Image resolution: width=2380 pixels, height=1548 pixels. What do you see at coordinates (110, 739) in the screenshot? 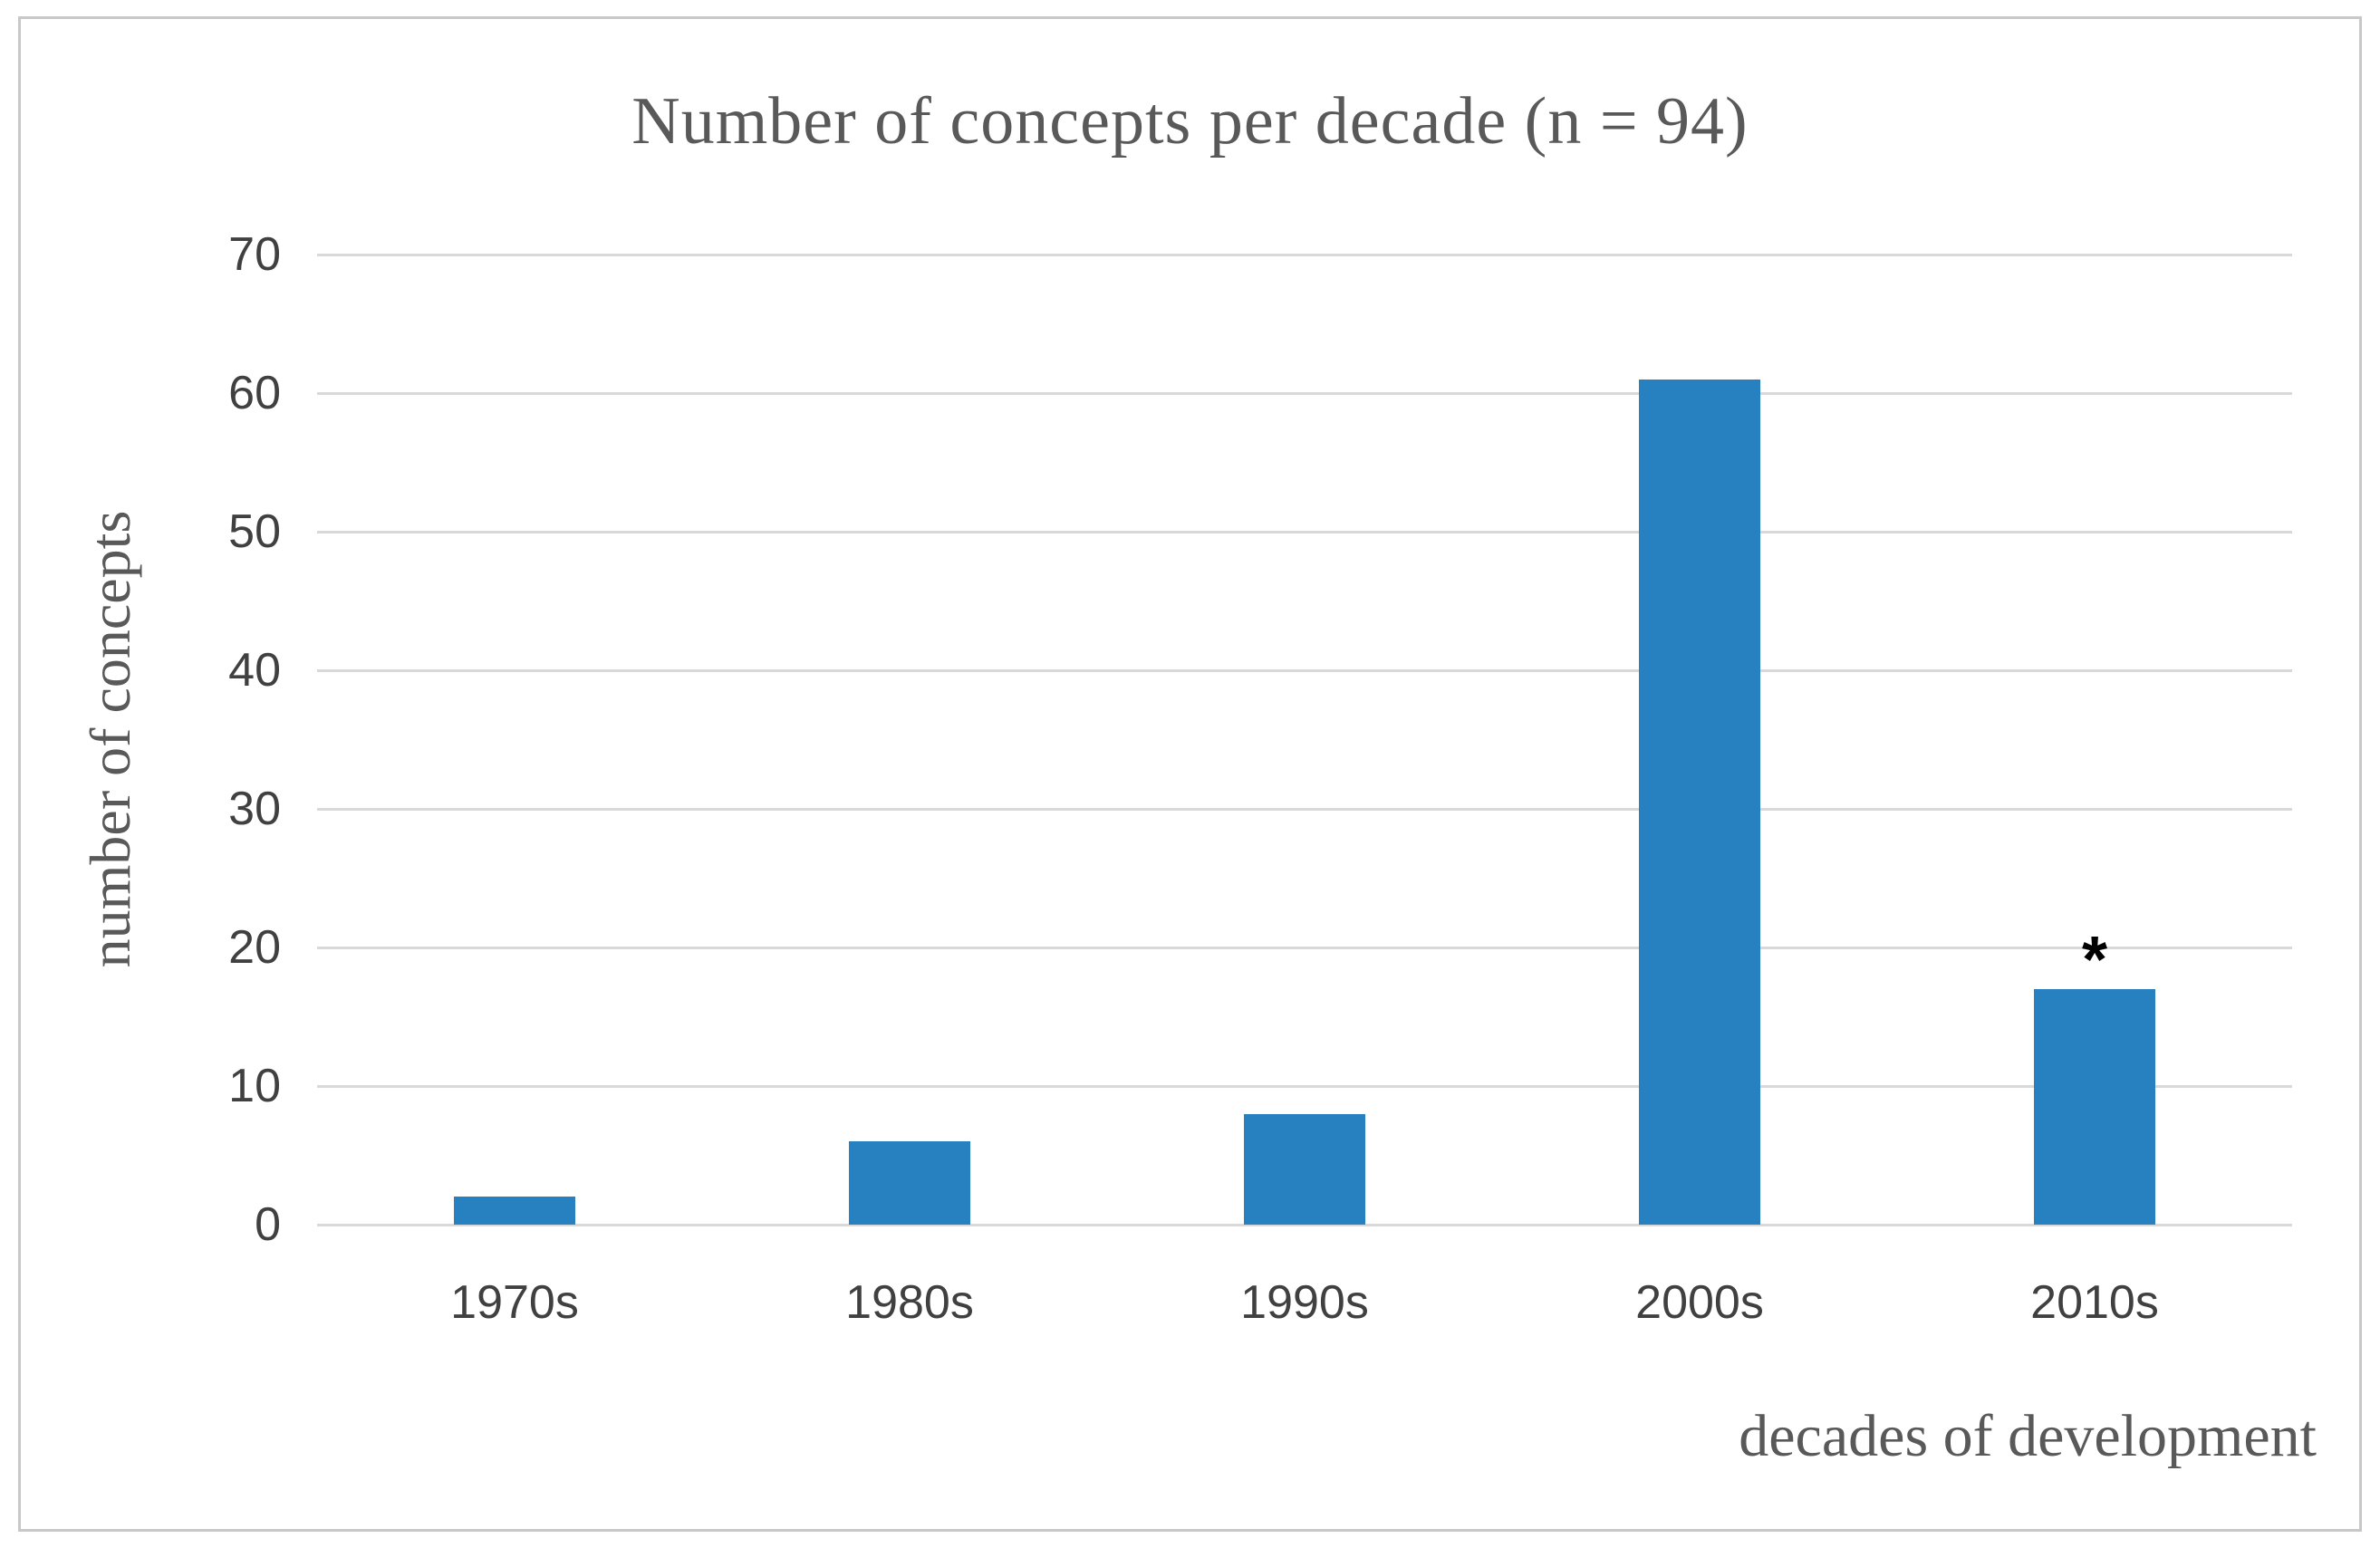
I see `y-axis-title: number of concepts` at bounding box center [110, 739].